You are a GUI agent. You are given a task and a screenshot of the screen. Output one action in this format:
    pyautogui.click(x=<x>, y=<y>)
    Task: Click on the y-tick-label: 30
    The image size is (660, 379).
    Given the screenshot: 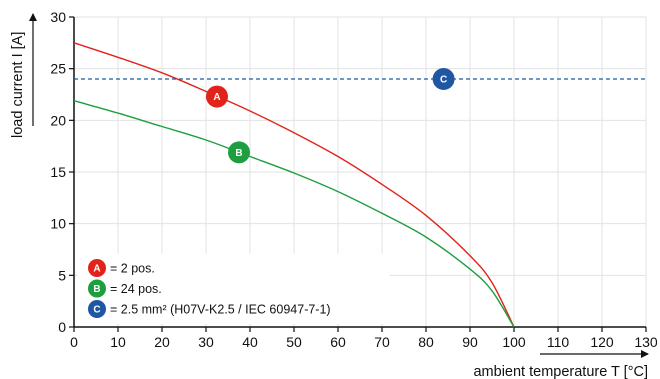 What is the action you would take?
    pyautogui.click(x=58, y=17)
    